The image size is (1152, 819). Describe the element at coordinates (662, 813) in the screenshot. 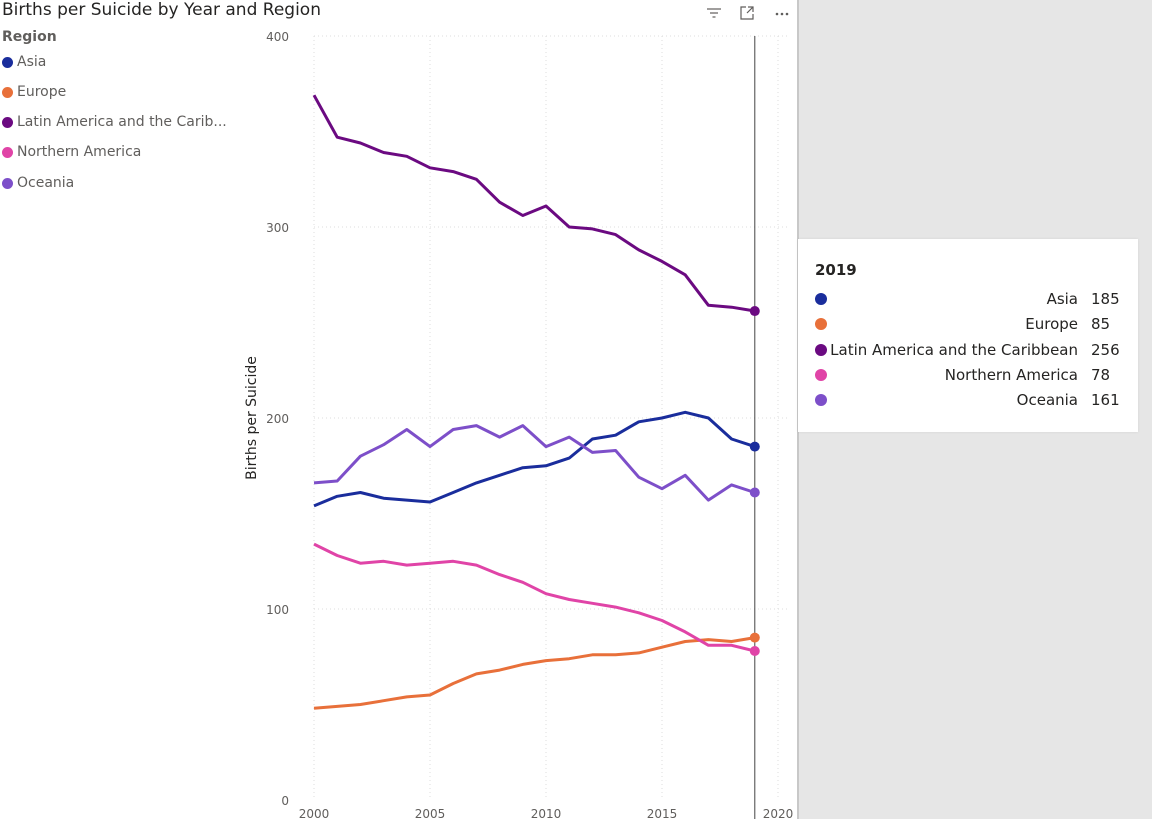

I see `x-tick-label: 2015` at that location.